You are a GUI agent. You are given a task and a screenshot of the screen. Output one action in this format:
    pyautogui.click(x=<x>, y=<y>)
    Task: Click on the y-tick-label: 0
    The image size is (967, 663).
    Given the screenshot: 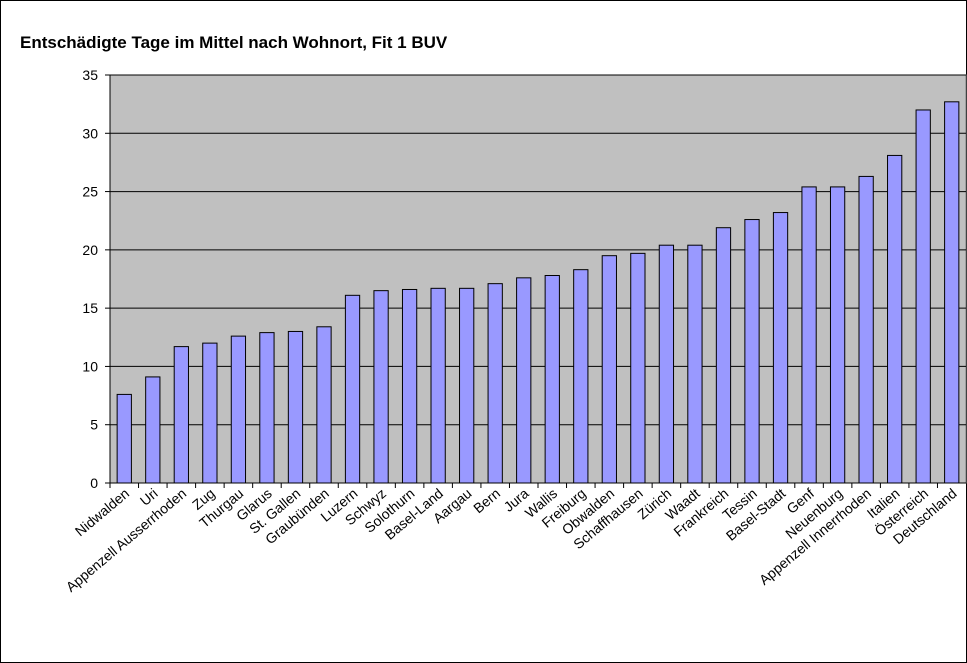 What is the action you would take?
    pyautogui.click(x=94, y=483)
    